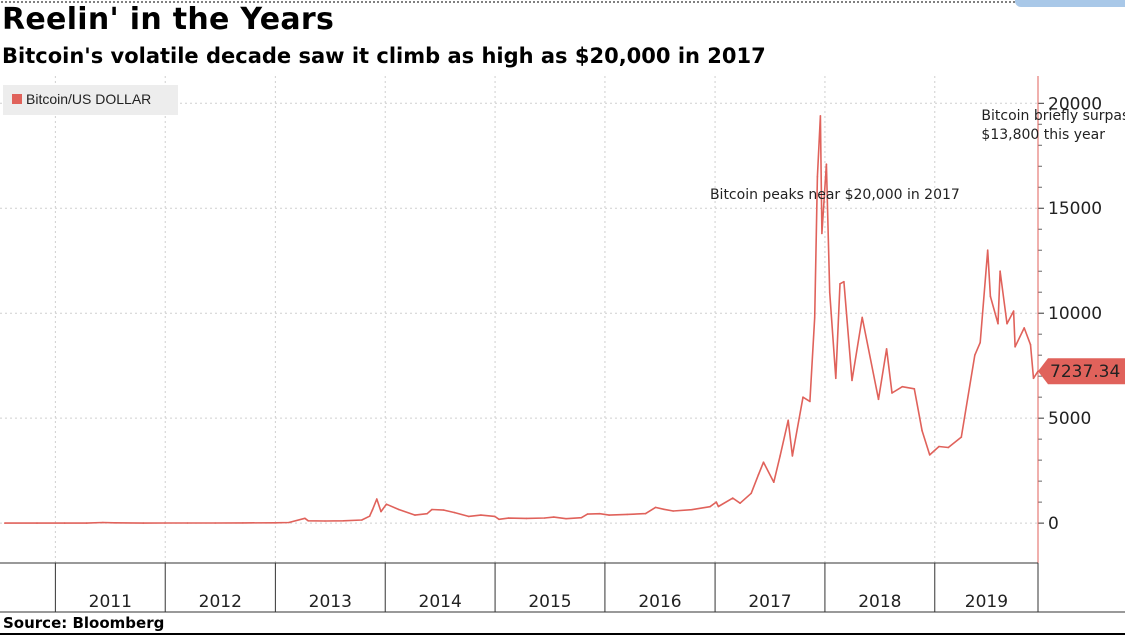 The height and width of the screenshot is (637, 1125). What do you see at coordinates (110, 602) in the screenshot?
I see `x-tick-label: 2011` at bounding box center [110, 602].